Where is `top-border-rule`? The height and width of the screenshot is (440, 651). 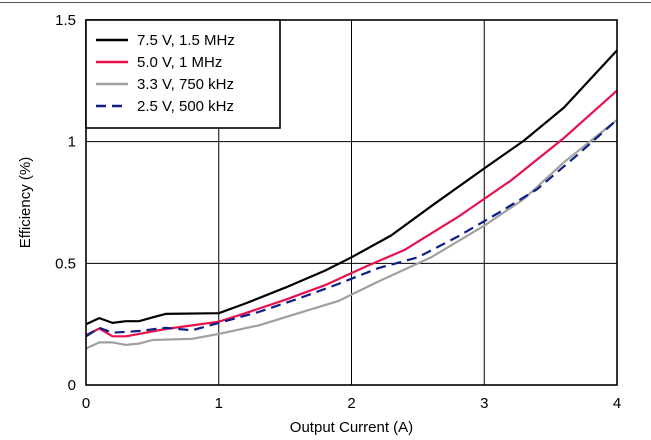
top-border-rule is located at coordinates (325, 2).